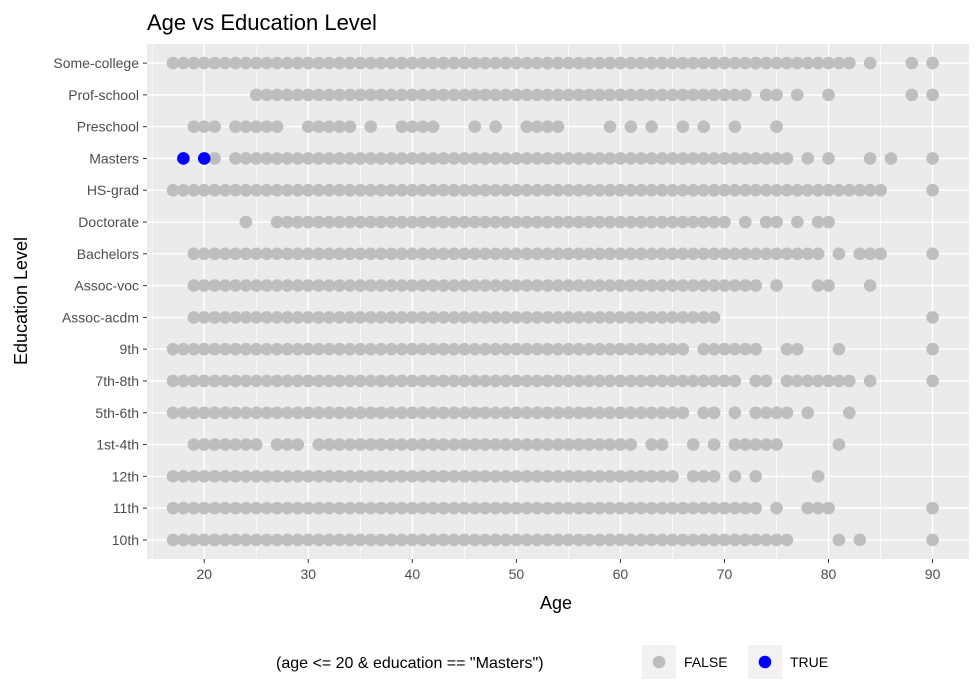 The height and width of the screenshot is (700, 980). Describe the element at coordinates (829, 574) in the screenshot. I see `x-tick-label: 80` at that location.